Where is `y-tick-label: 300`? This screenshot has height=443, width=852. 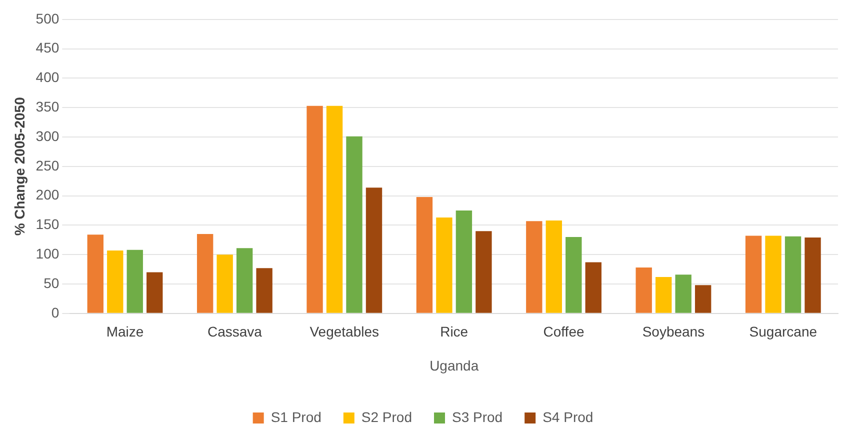 y-tick-label: 300 is located at coordinates (48, 136).